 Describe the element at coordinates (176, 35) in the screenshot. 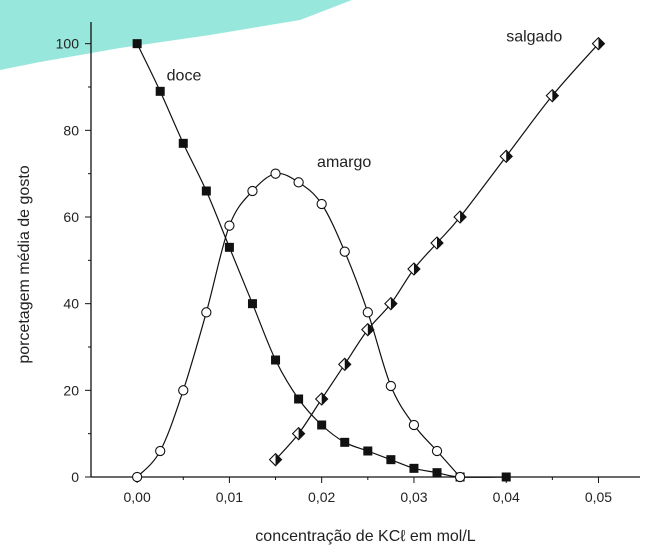

I see `corner-decoration` at that location.